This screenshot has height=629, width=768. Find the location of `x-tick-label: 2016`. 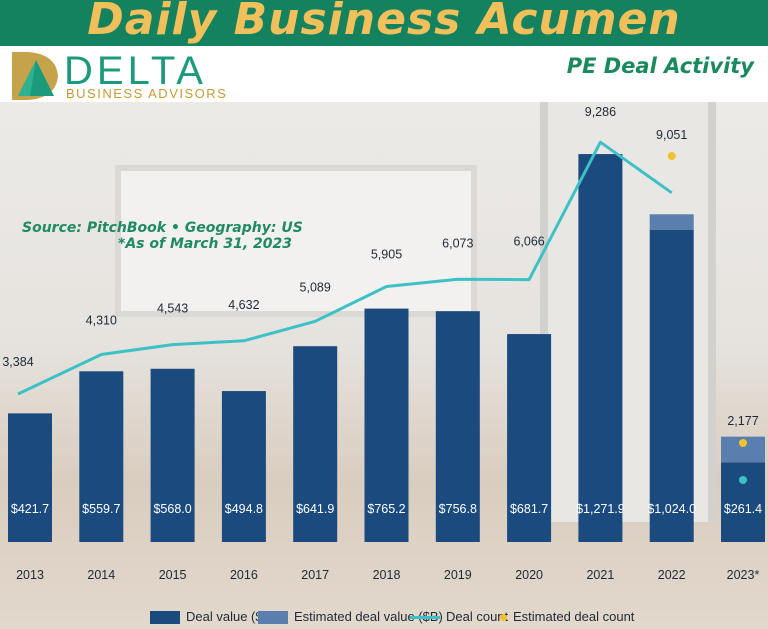

x-tick-label: 2016 is located at coordinates (244, 575).